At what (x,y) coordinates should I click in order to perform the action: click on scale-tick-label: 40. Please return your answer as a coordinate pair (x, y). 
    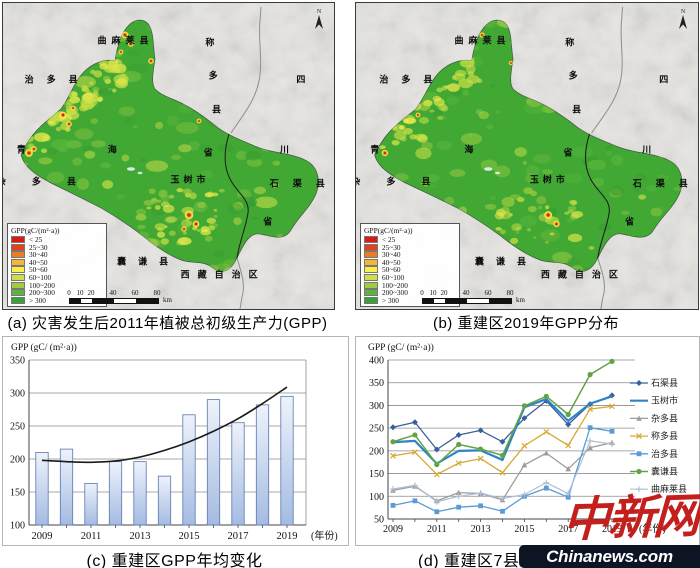
    Looking at the image, I should click on (113, 293).